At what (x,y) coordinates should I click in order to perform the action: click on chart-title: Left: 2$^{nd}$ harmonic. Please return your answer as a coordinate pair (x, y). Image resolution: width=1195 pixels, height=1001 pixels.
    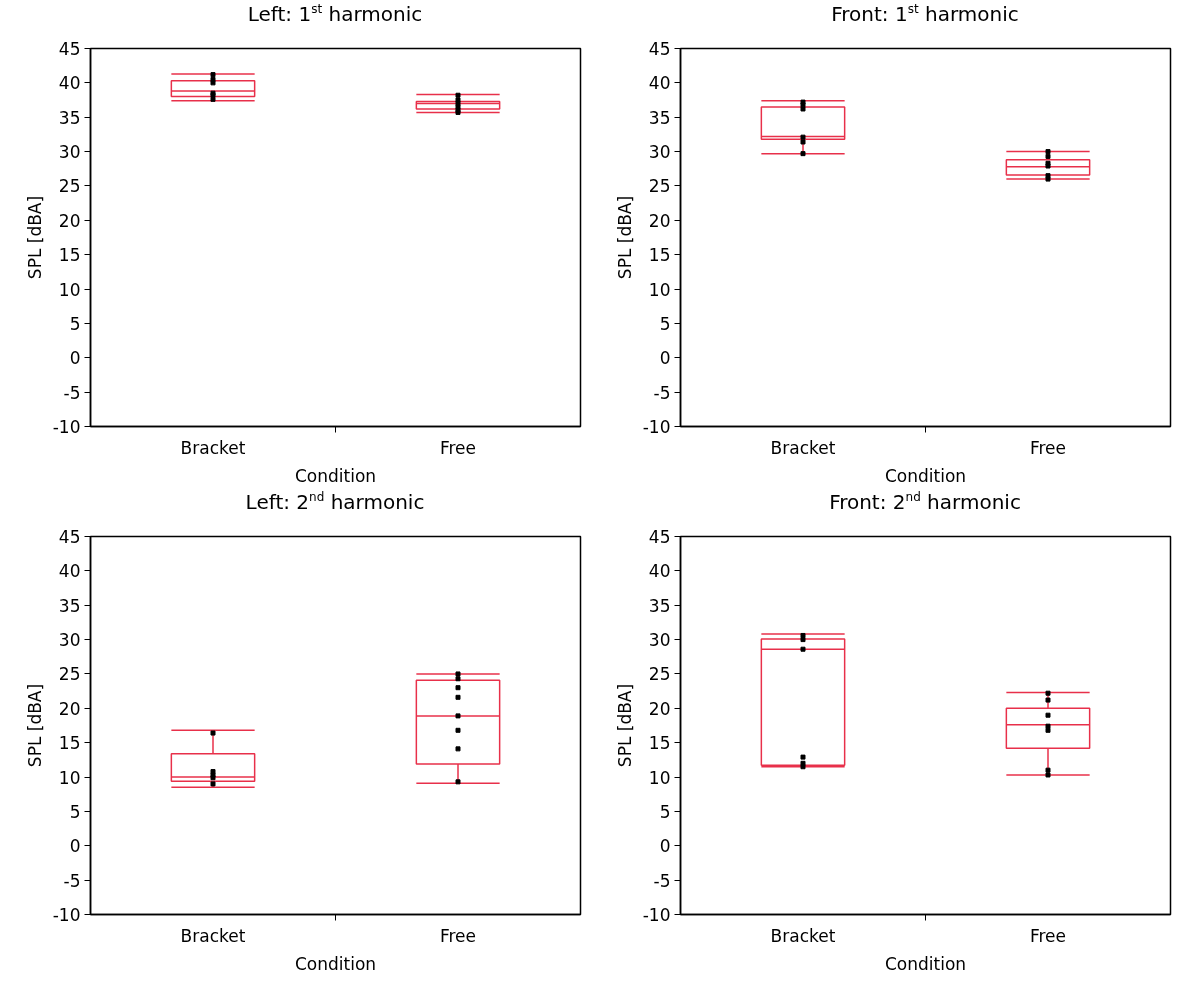
    Looking at the image, I should click on (335, 502).